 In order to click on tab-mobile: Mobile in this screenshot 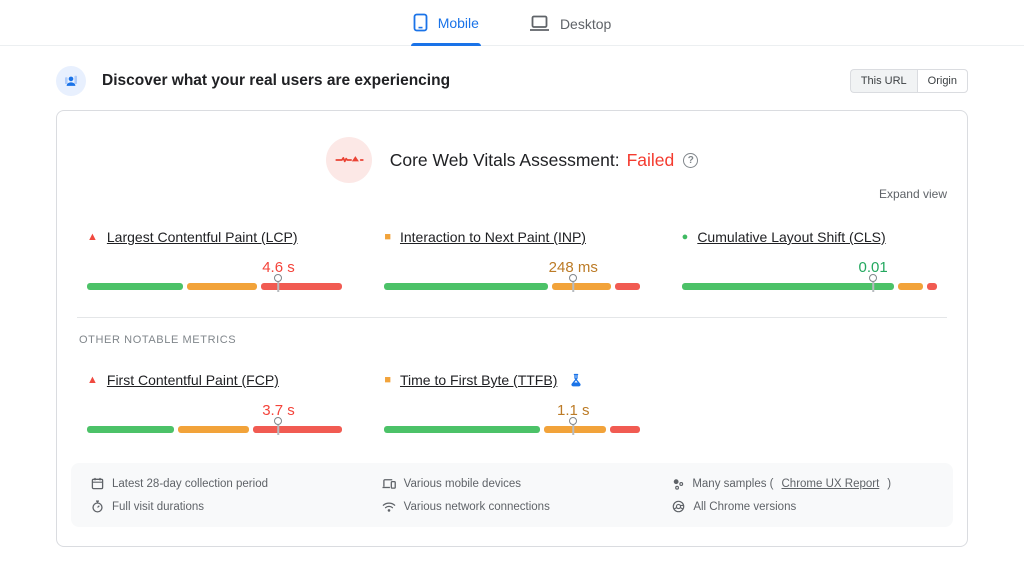, I will do `click(445, 24)`.